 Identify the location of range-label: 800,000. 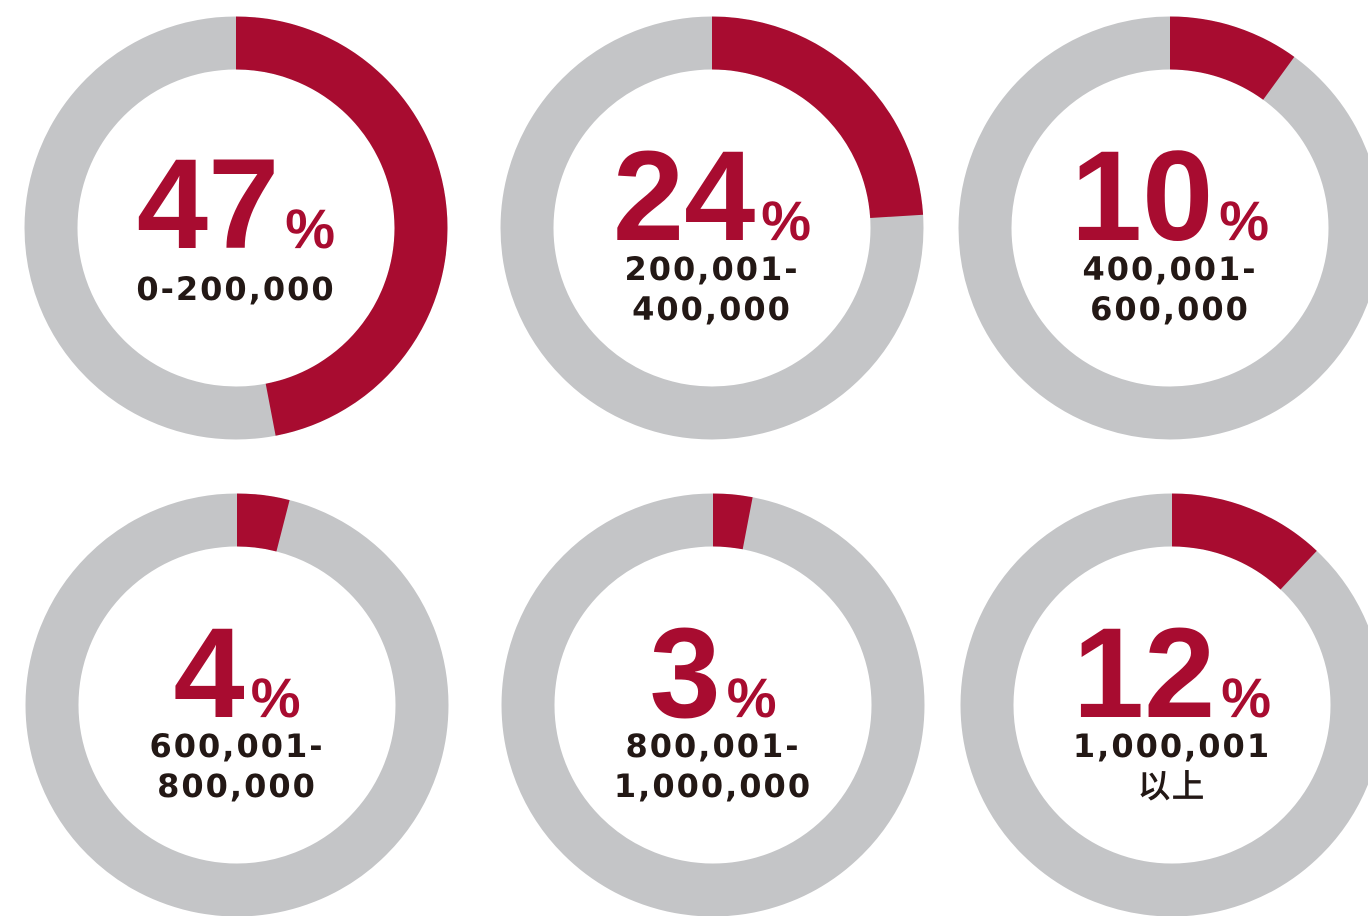
(237, 786).